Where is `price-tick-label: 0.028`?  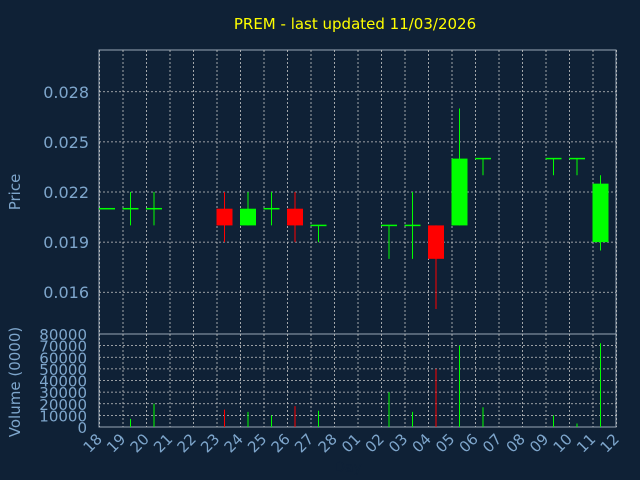
price-tick-label: 0.028 is located at coordinates (66, 92).